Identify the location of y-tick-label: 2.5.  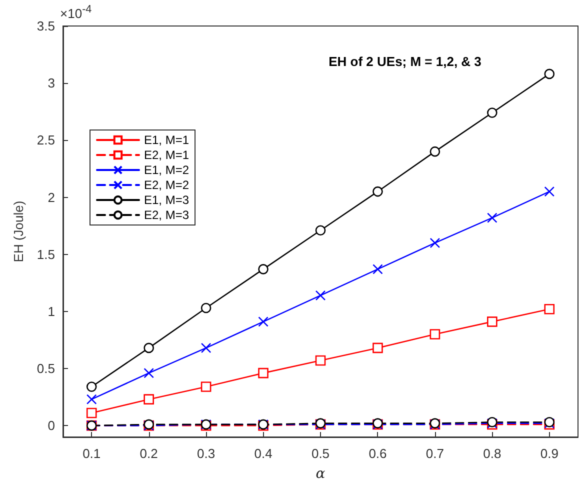
(45, 140).